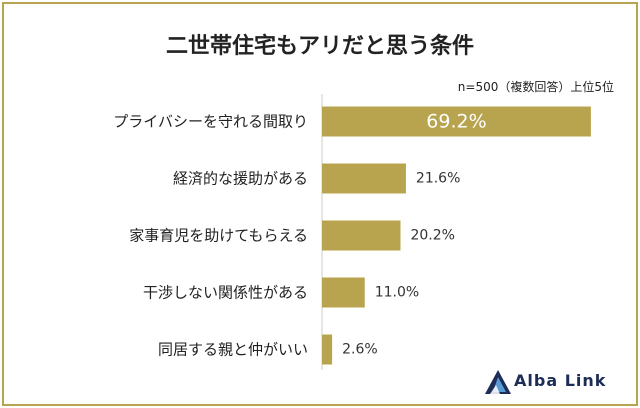  What do you see at coordinates (498, 382) in the screenshot?
I see `brand-triangle-icon` at bounding box center [498, 382].